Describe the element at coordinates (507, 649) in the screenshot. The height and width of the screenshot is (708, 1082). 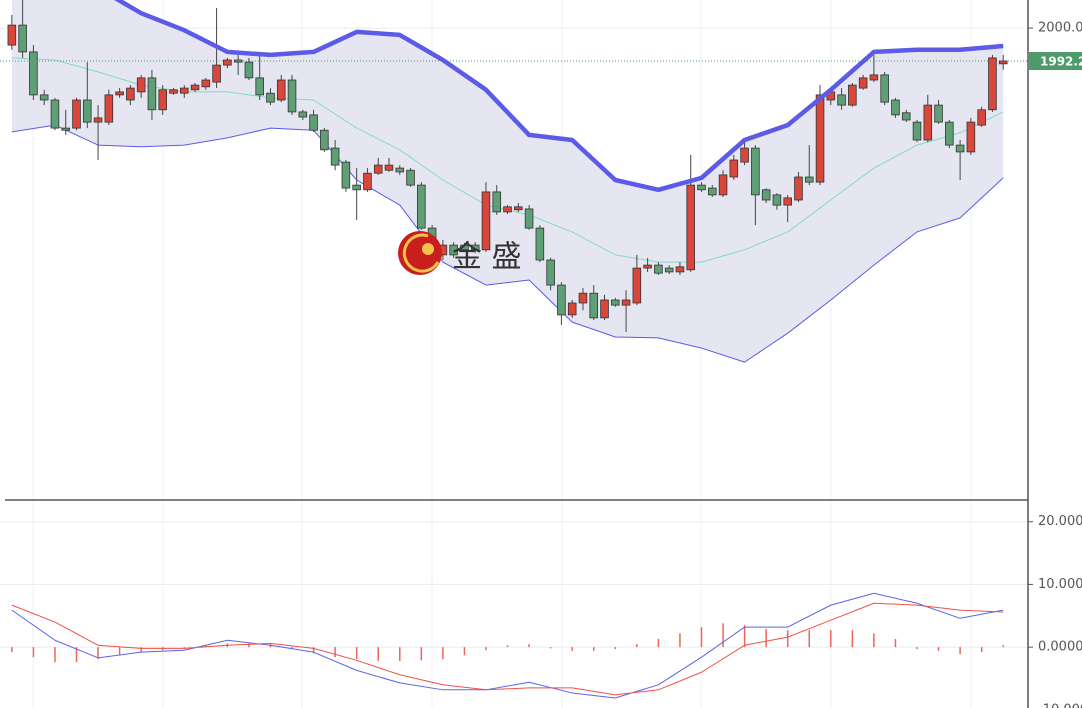
I see `macd-line` at that location.